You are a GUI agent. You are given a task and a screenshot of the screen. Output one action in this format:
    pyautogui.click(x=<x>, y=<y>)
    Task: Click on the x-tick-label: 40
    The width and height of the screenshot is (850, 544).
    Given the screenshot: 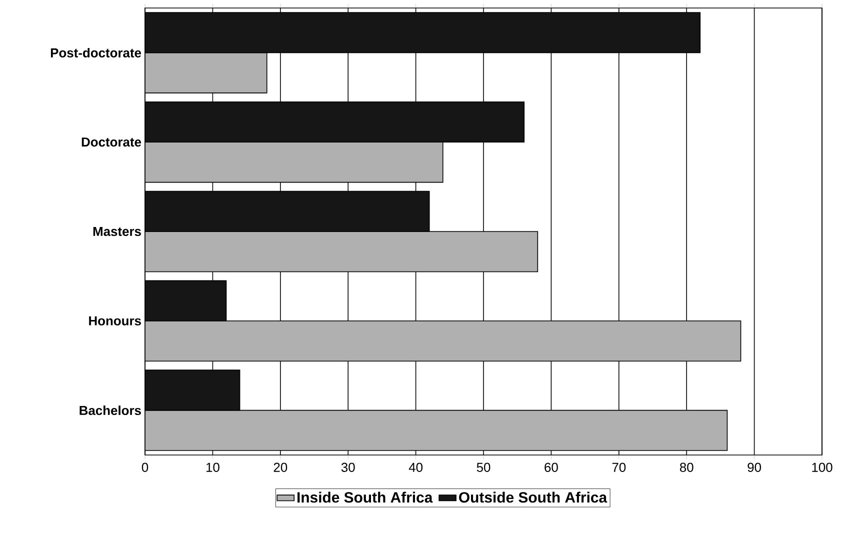 What is the action you would take?
    pyautogui.click(x=415, y=467)
    